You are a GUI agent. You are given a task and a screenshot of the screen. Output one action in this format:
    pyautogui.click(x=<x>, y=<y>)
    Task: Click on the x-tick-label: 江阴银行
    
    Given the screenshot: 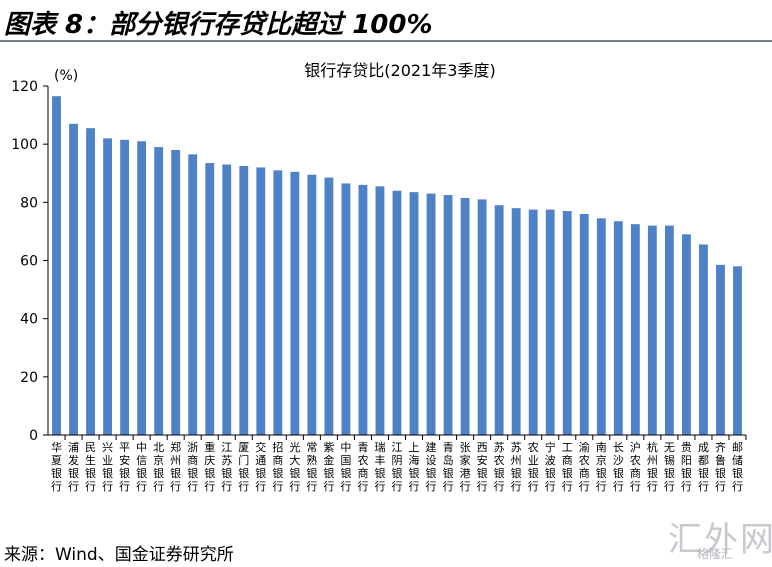 What is the action you would take?
    pyautogui.click(x=397, y=467)
    